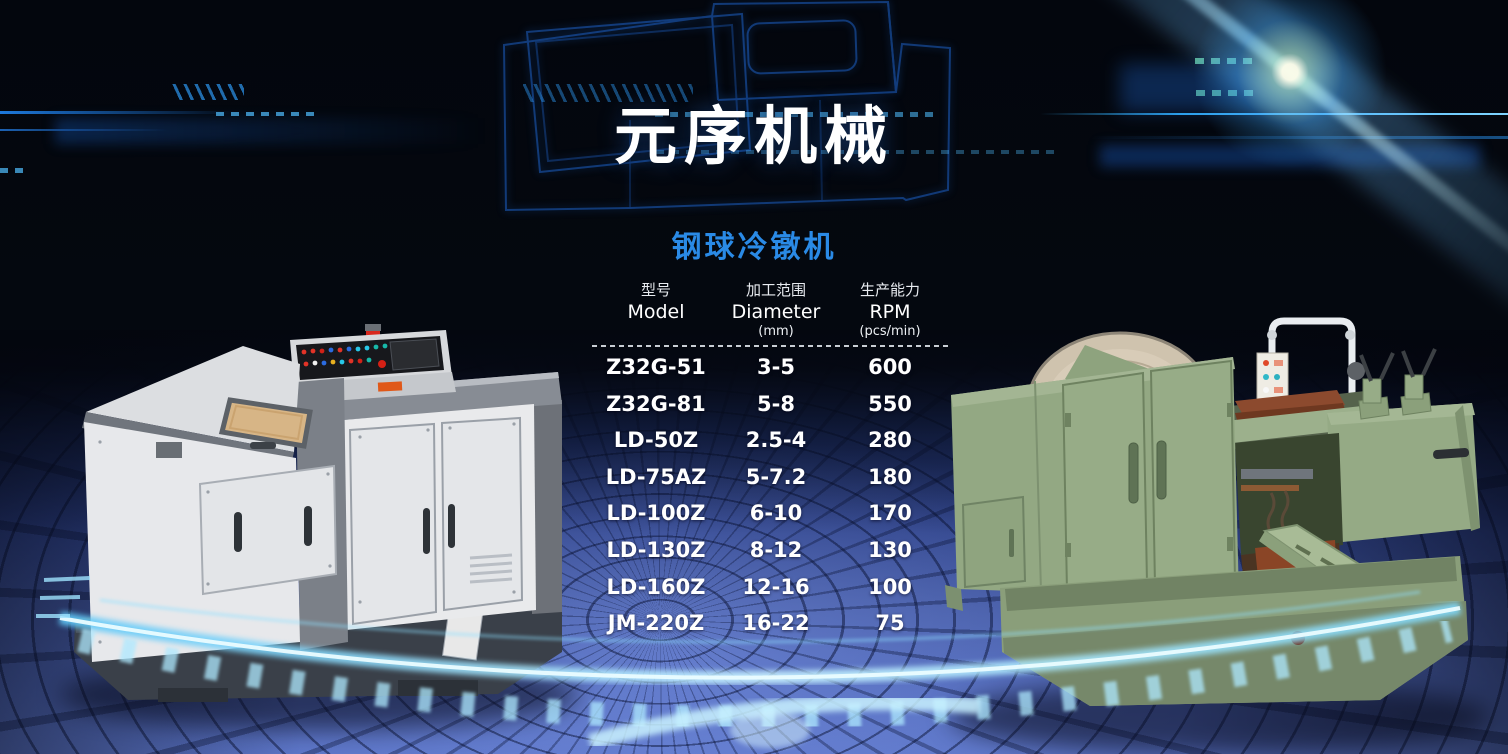 The height and width of the screenshot is (754, 1508). Describe the element at coordinates (268, 530) in the screenshot. I see `front-door` at that location.